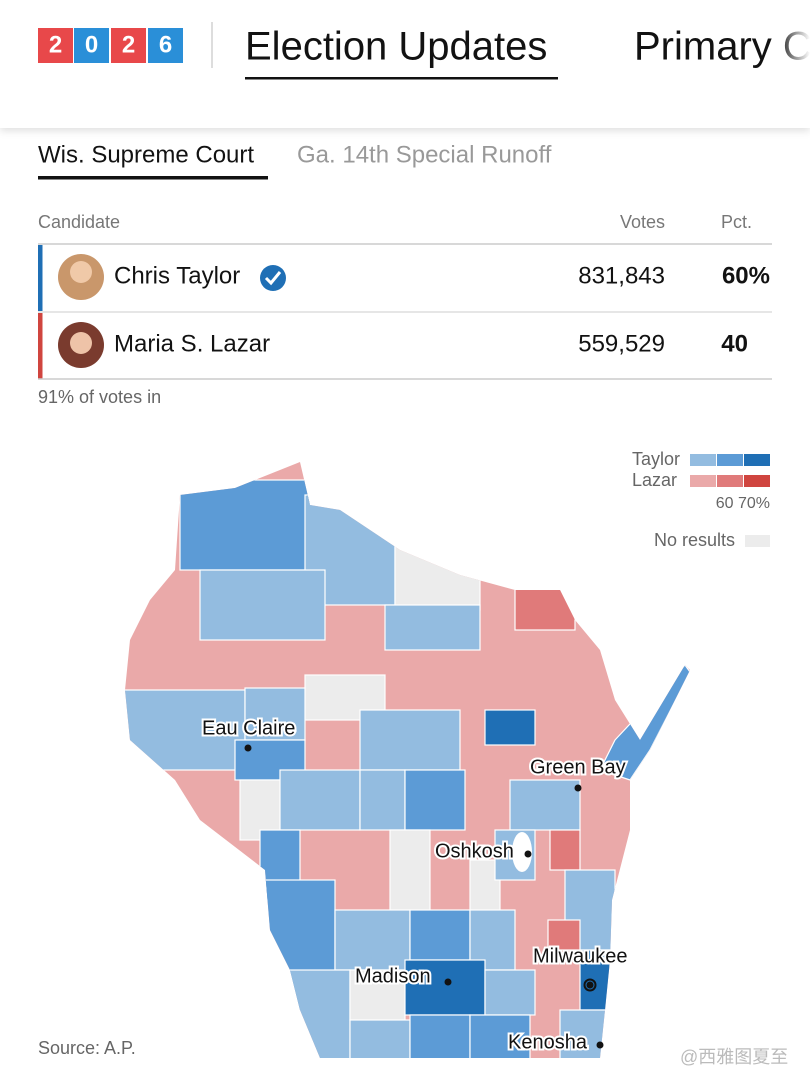 This screenshot has height=1085, width=810. I want to click on logo-digit: 0, so click(91, 44).